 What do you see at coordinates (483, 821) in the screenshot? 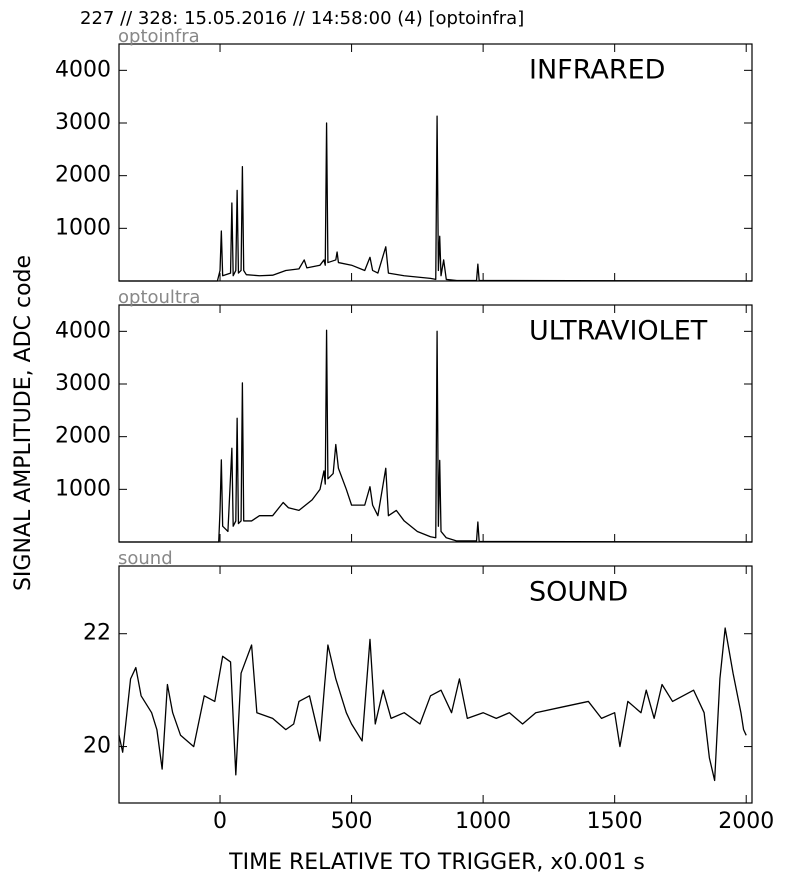
I see `x-tick-label: 1000` at bounding box center [483, 821].